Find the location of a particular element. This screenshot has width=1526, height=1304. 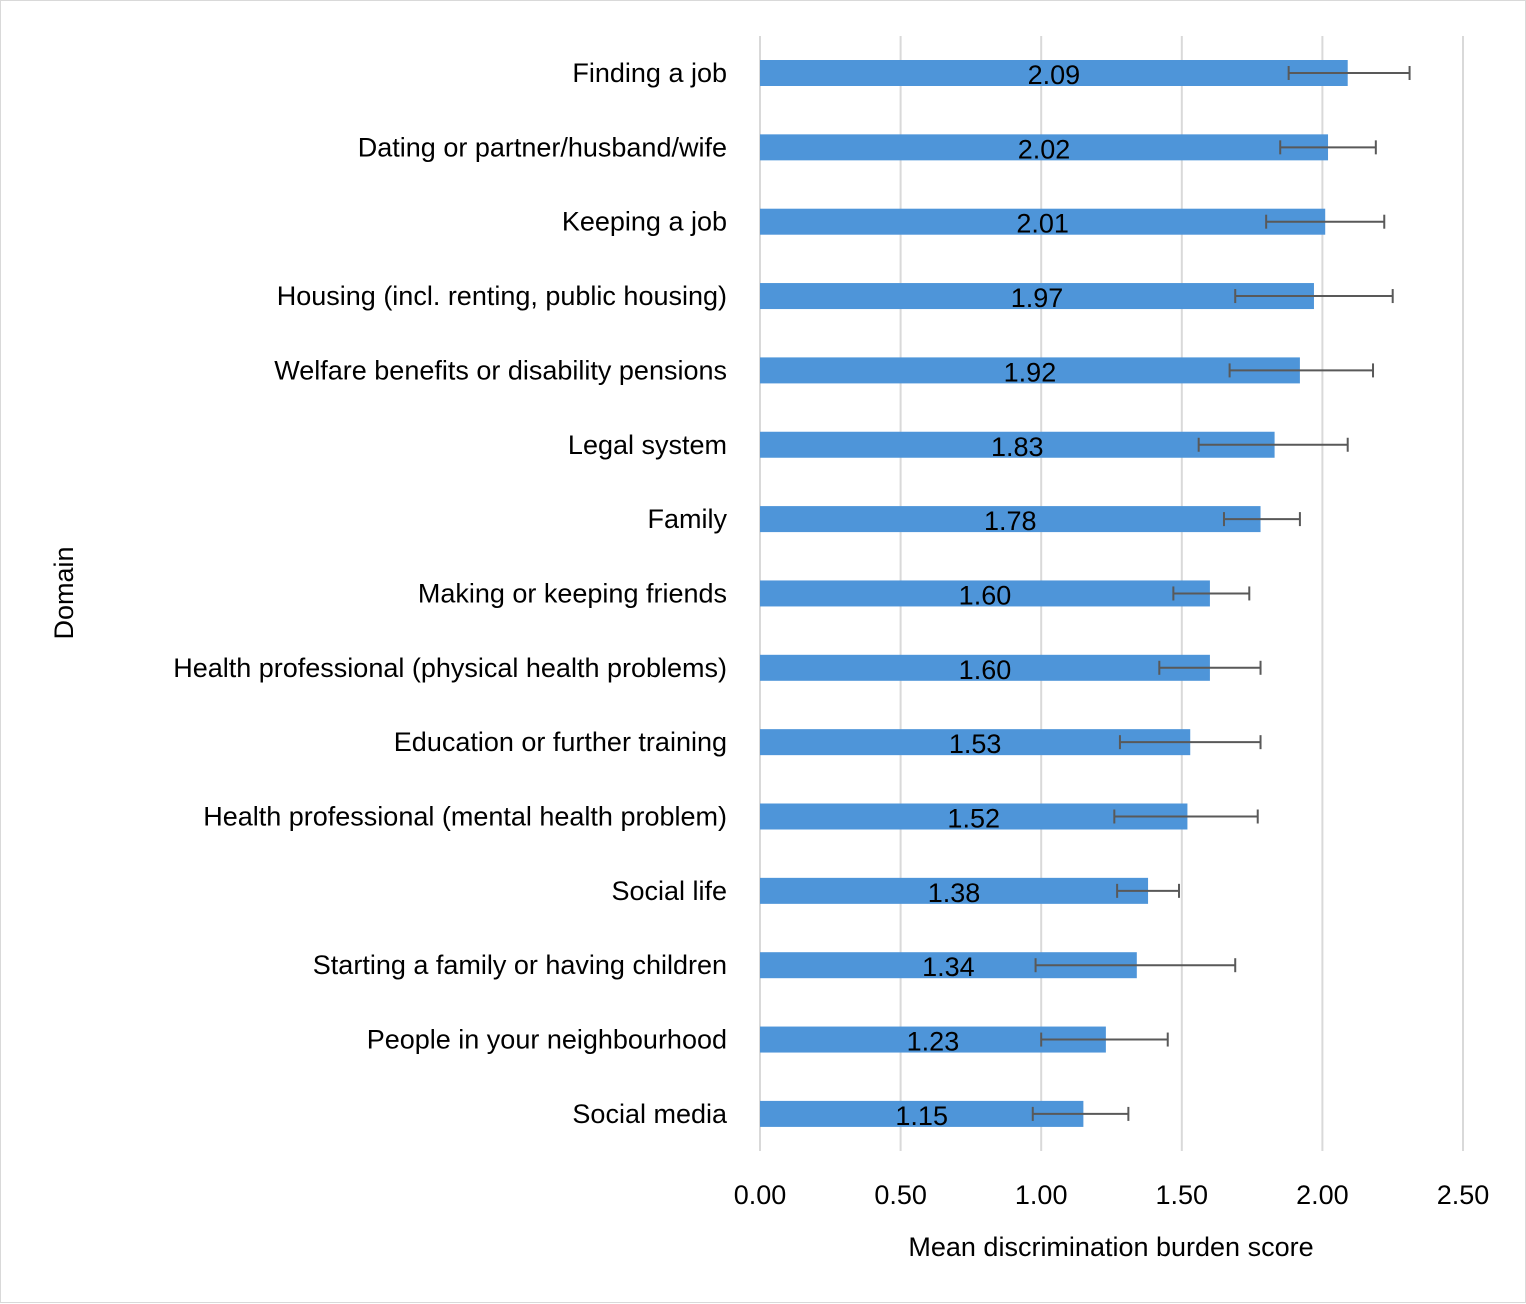

category-label: Finding a job is located at coordinates (649, 73).